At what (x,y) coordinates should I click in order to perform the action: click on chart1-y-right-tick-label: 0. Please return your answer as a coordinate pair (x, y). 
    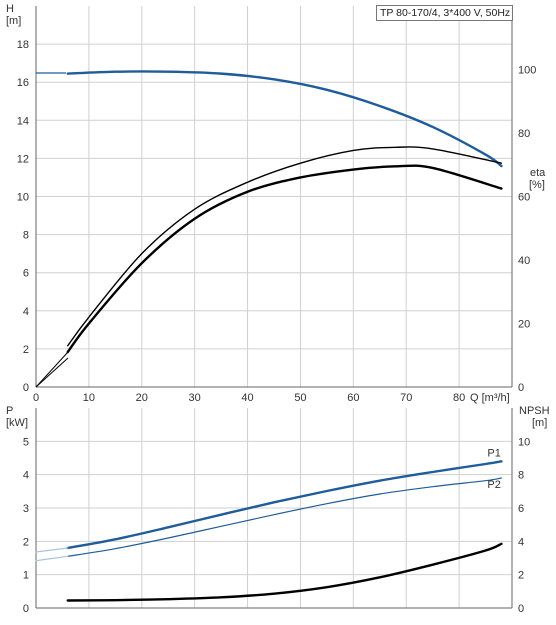
    Looking at the image, I should click on (521, 388).